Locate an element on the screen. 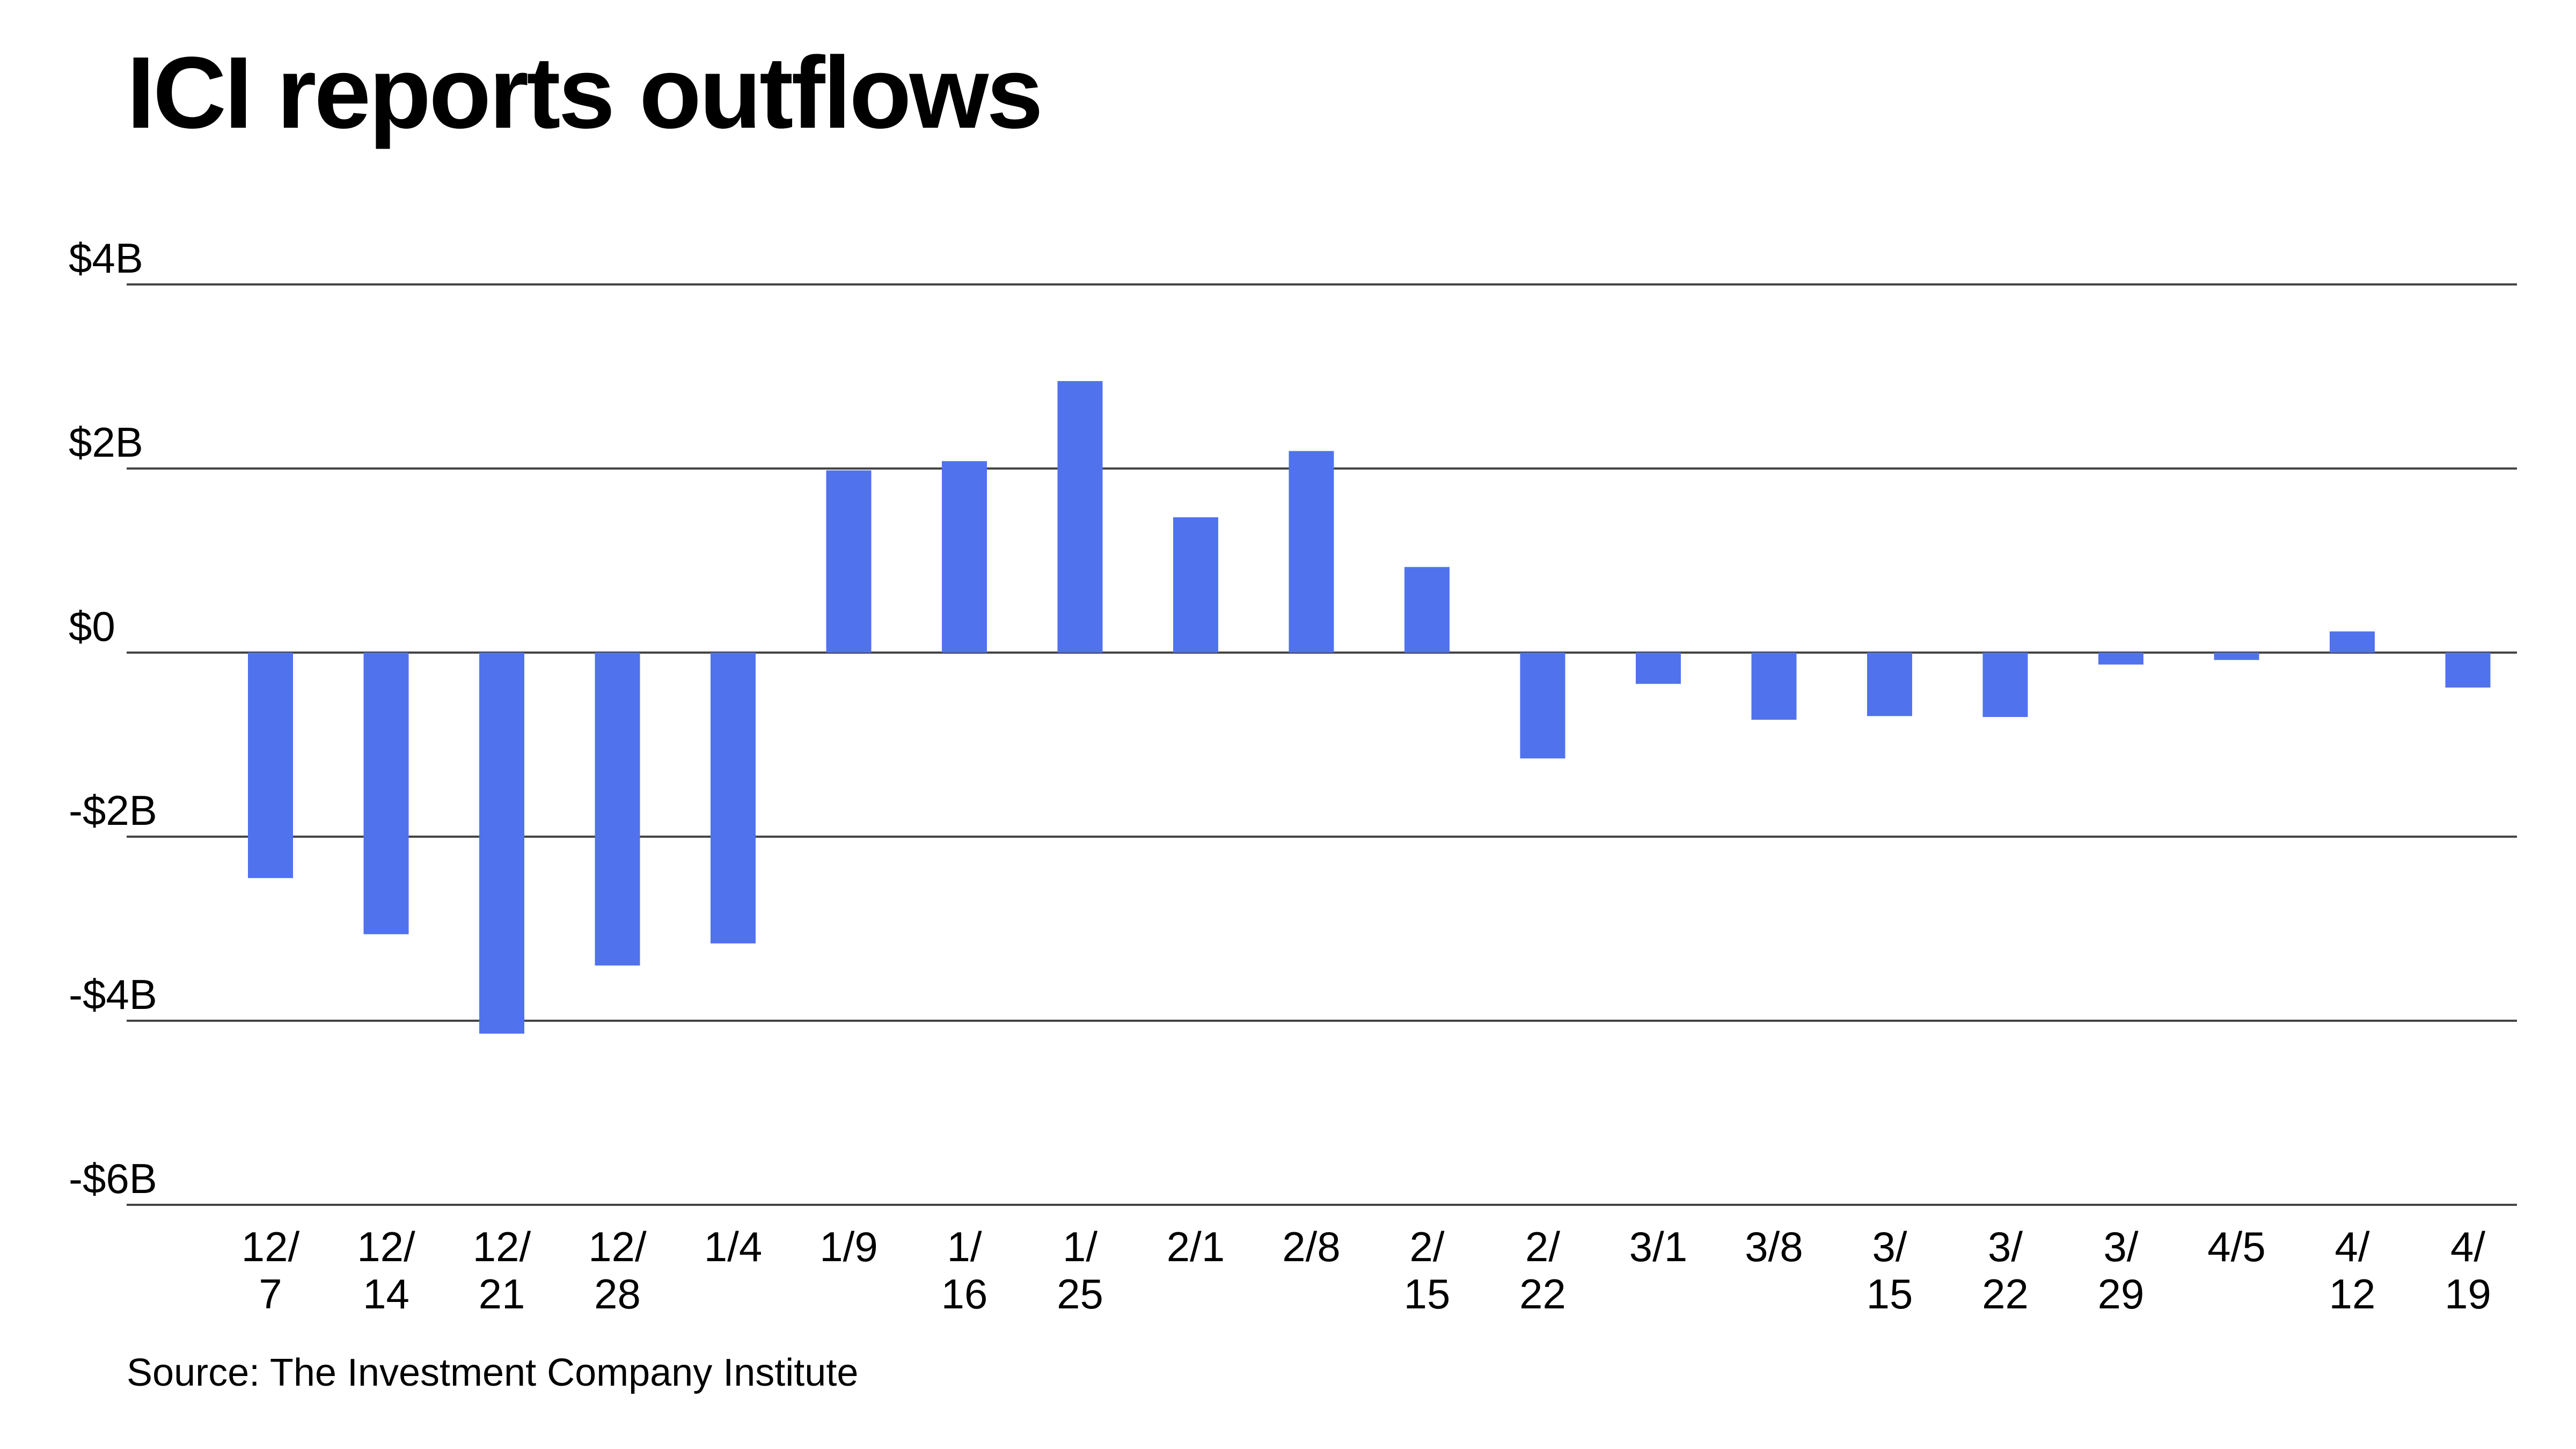 The height and width of the screenshot is (1449, 2576). x-tick-label: 3/1 is located at coordinates (1658, 1246).